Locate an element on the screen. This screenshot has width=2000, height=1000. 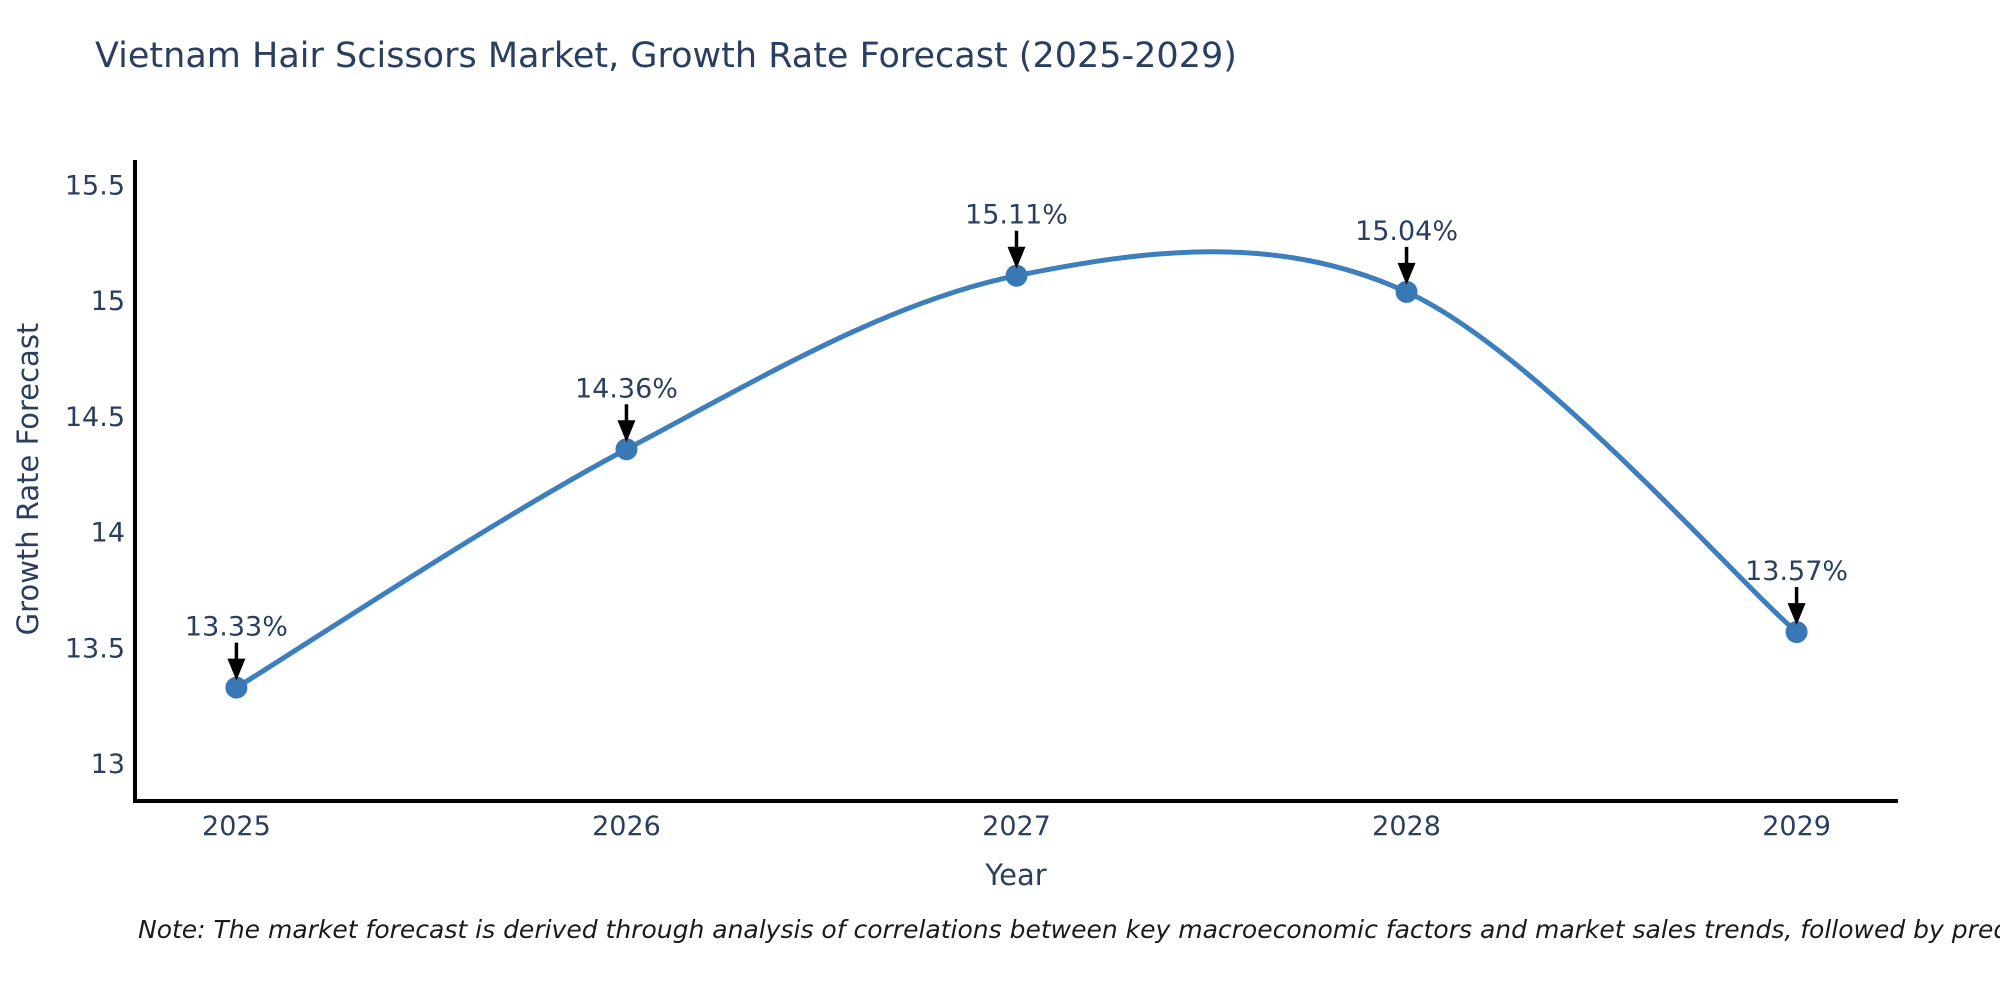
x-tick-label: 2025 is located at coordinates (236, 826).